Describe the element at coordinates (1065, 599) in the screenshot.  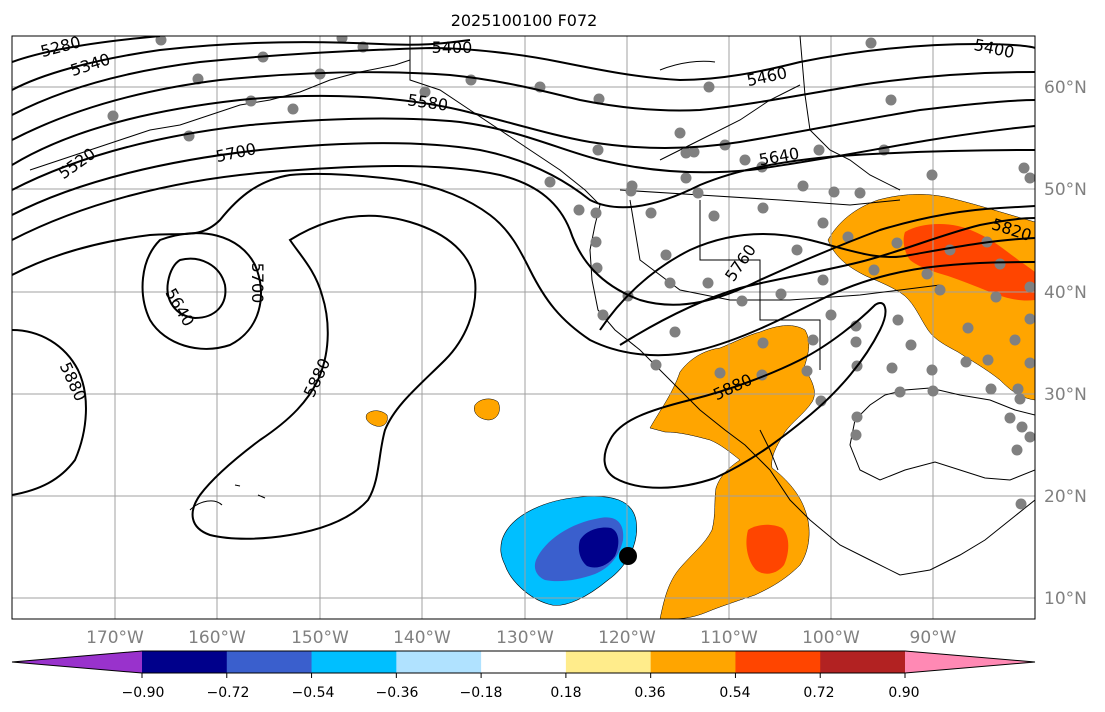
I see `lat-label: 10°N` at that location.